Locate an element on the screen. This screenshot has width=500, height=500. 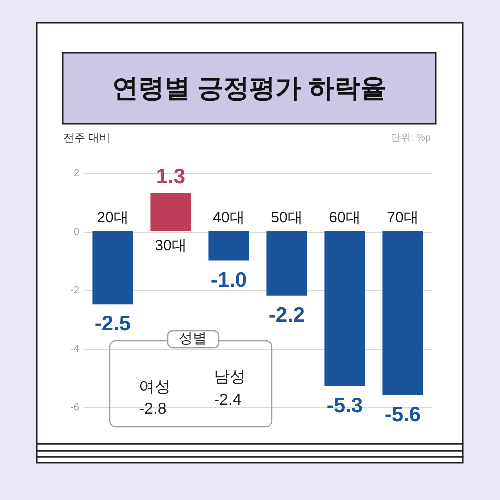
data-label: -5.3 is located at coordinates (345, 406).